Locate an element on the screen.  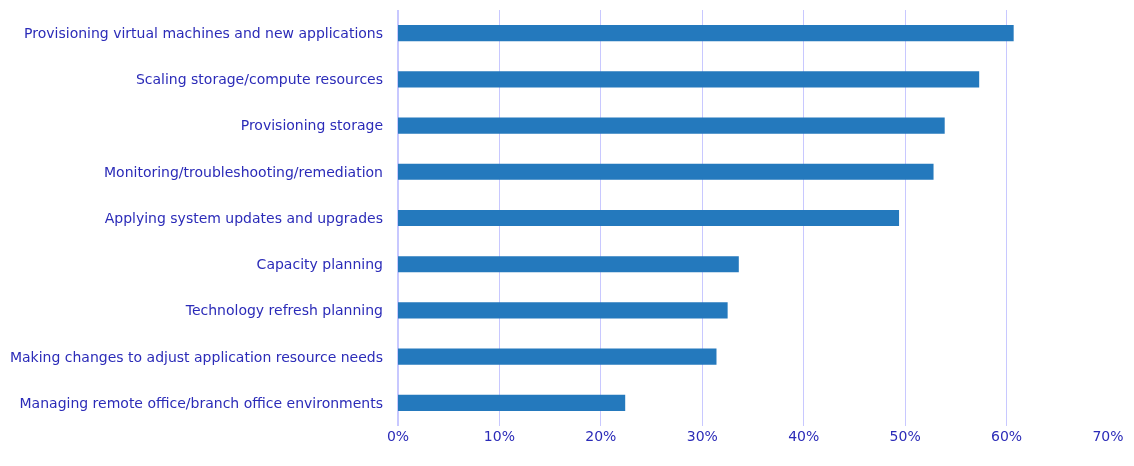
y-tick-label: Provisioning virtual machines and new applications is located at coordinates (203, 33).